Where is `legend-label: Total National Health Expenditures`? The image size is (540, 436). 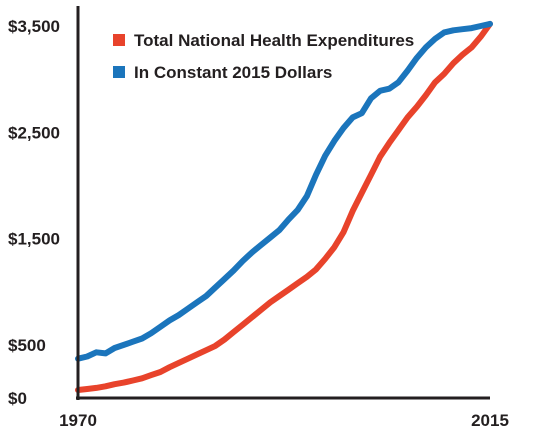
legend-label: Total National Health Expenditures is located at coordinates (274, 40).